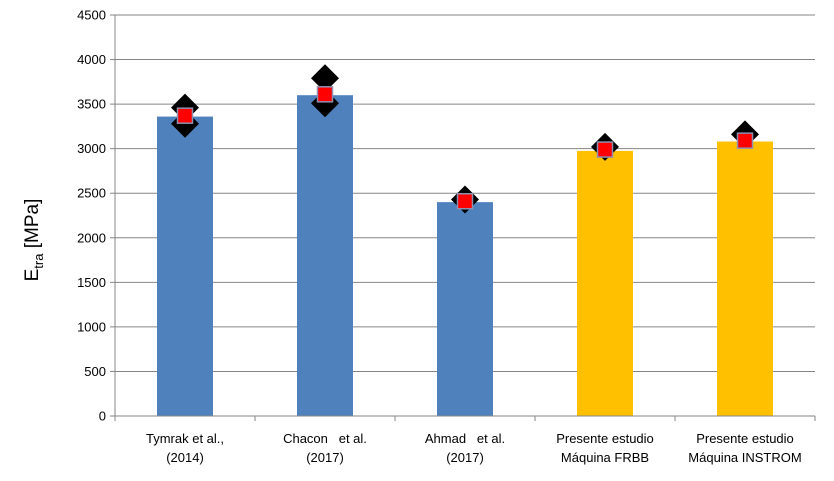 The image size is (834, 481). I want to click on y-tick-label-3000: 3000, so click(91, 148).